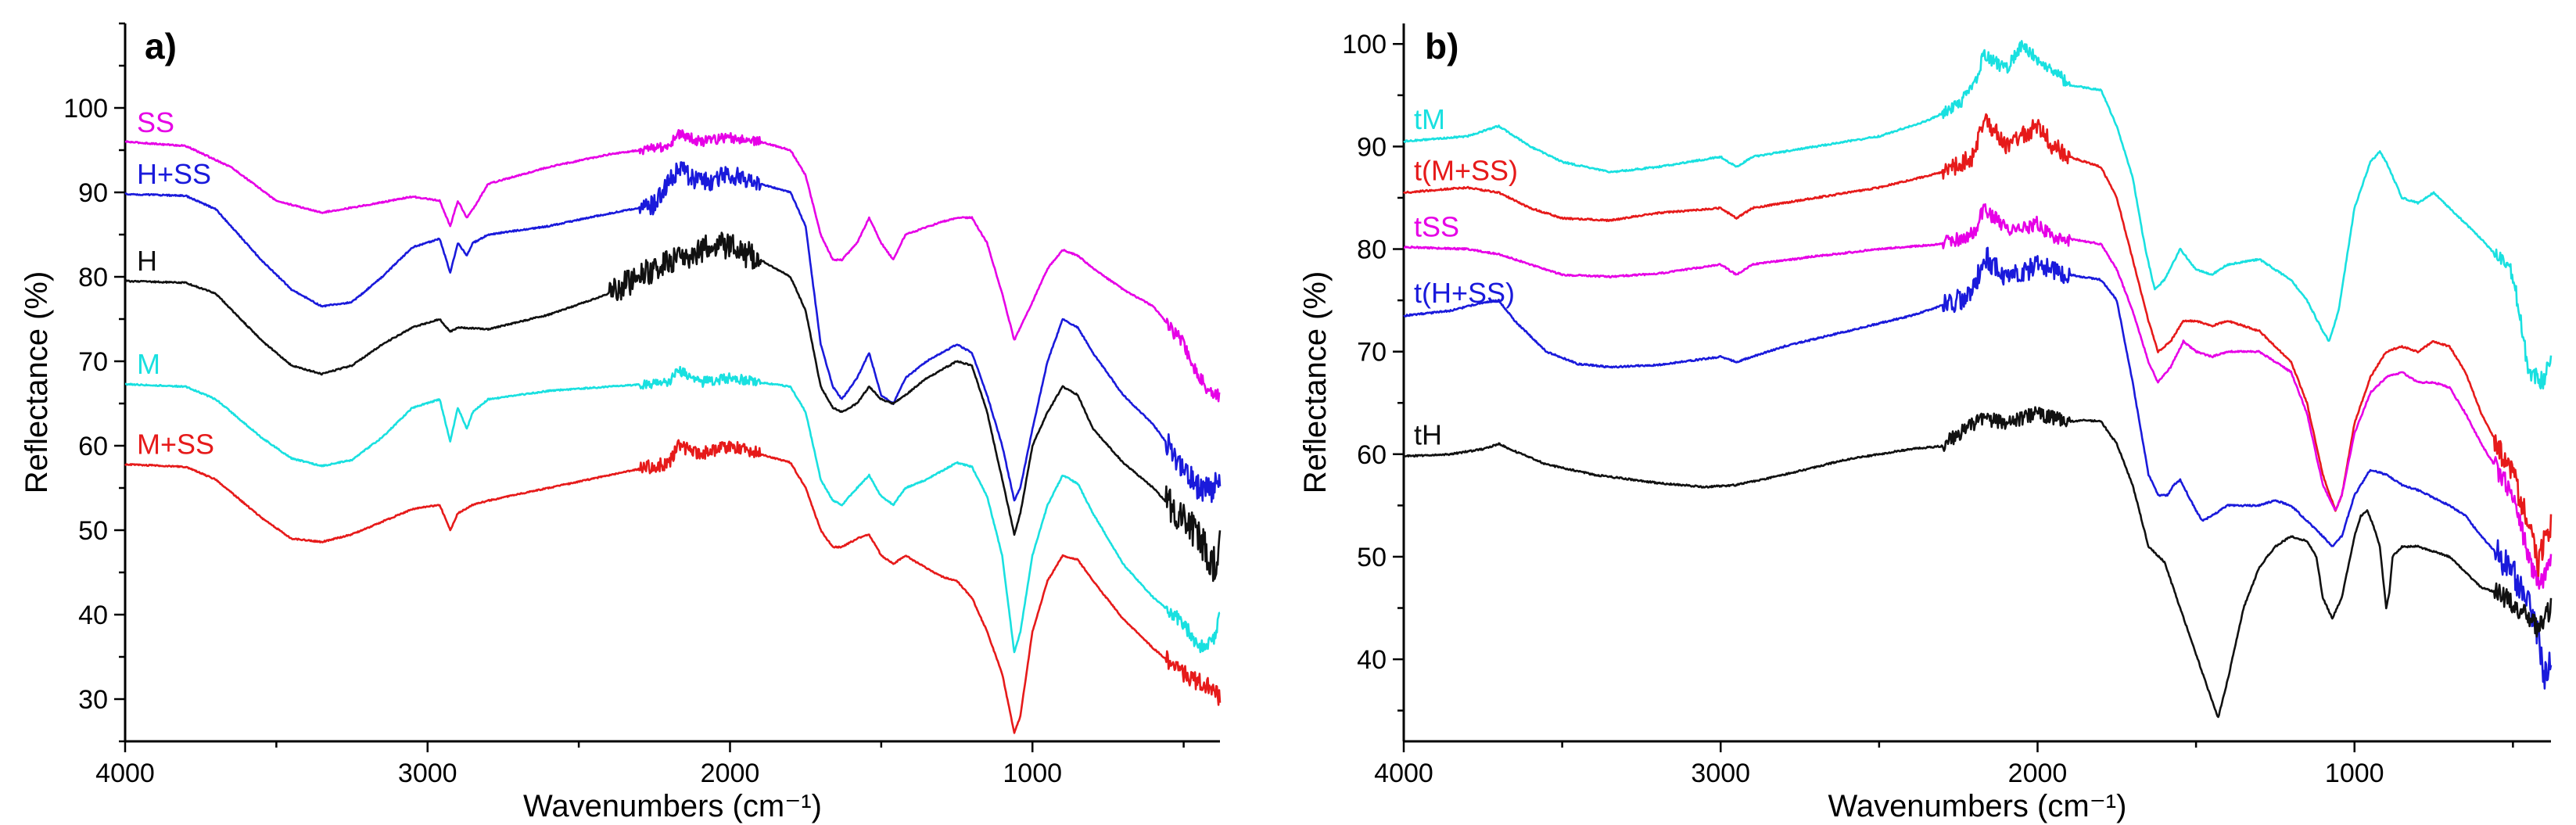 The height and width of the screenshot is (825, 2576). Describe the element at coordinates (147, 261) in the screenshot. I see `series-label: H` at that location.